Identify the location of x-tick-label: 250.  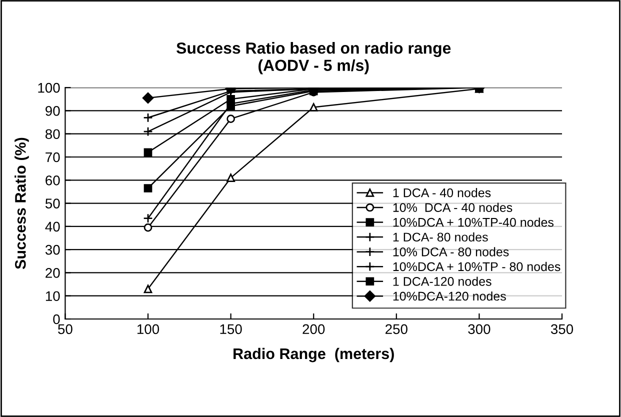
(397, 329).